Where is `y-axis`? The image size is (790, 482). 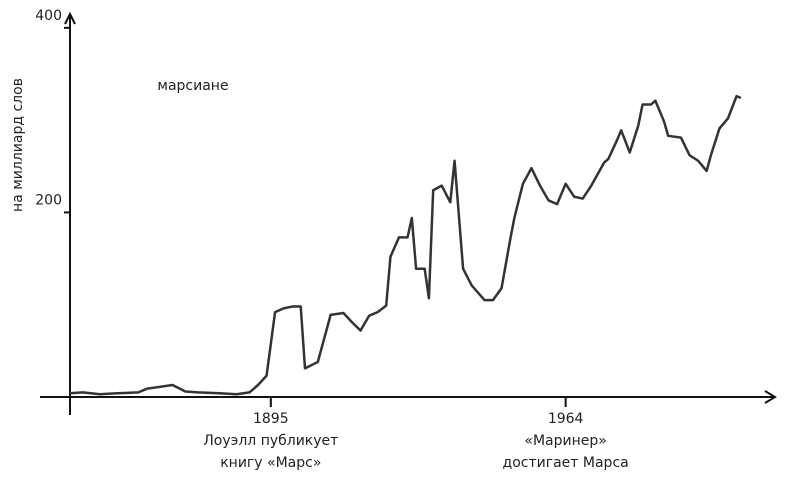 y-axis is located at coordinates (70, 213).